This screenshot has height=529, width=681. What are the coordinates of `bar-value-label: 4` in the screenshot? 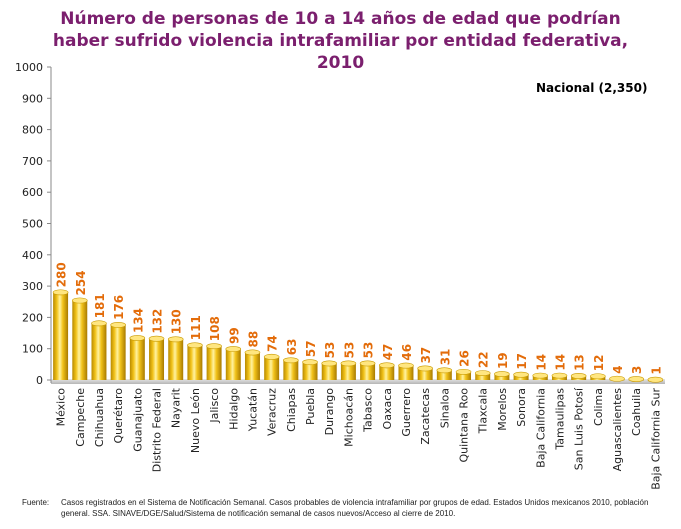 It's located at (618, 369).